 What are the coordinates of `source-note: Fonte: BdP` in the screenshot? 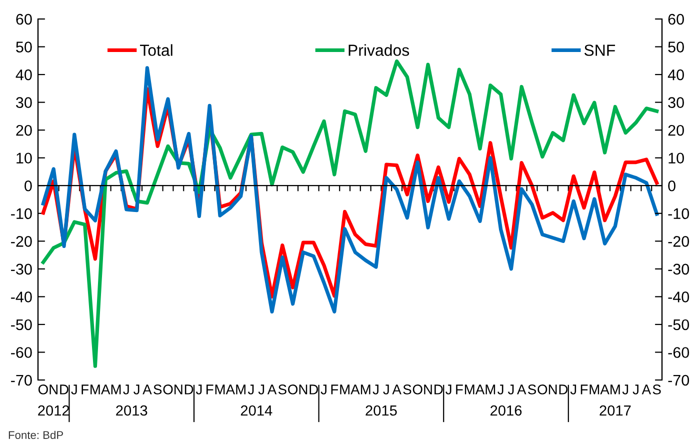 It's located at (35, 434).